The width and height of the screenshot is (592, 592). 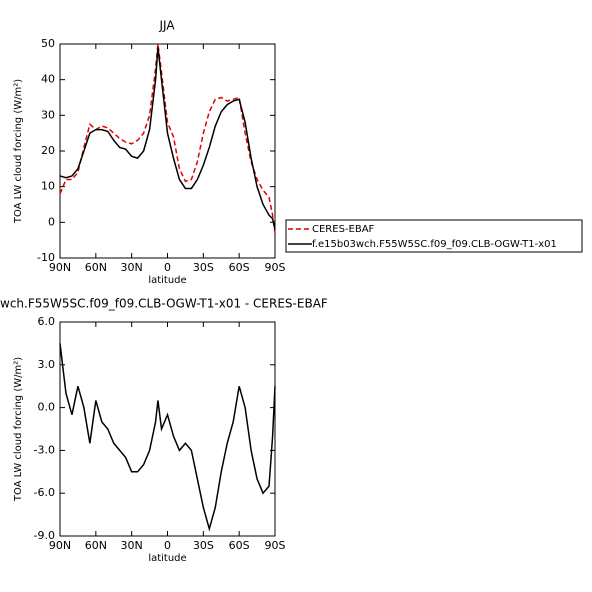 I want to click on legend-label: CERES-EBAF, so click(x=343, y=229).